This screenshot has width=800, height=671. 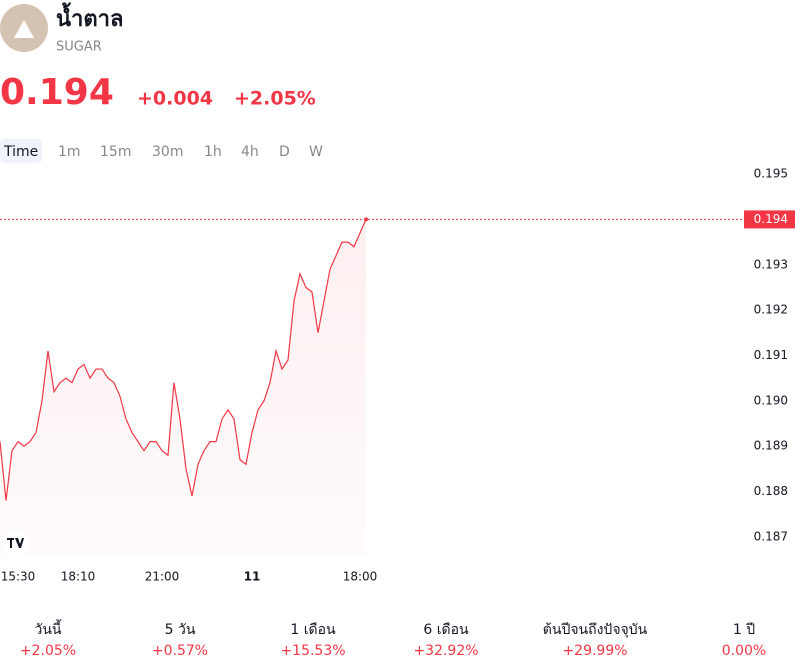 I want to click on period-change: +2.05%, so click(x=48, y=651).